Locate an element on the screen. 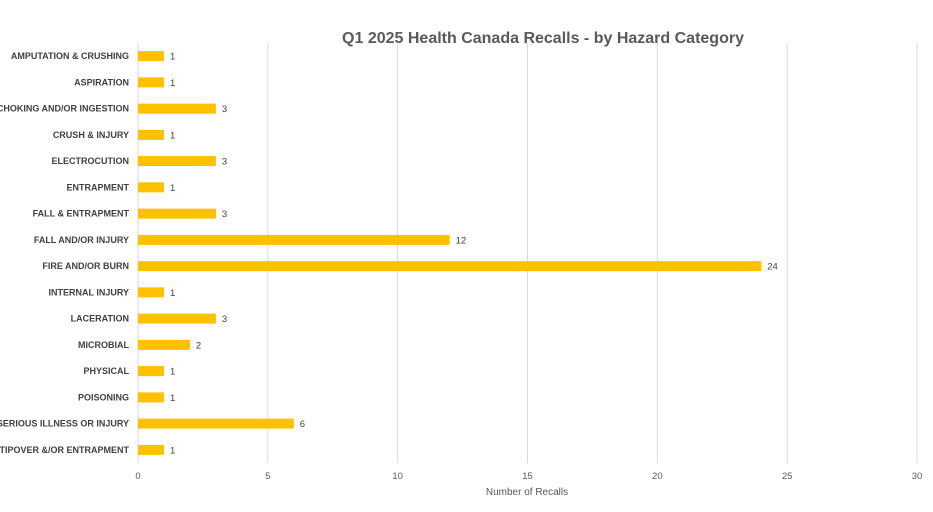 This screenshot has height=512, width=933. data-label: 6 is located at coordinates (302, 424).